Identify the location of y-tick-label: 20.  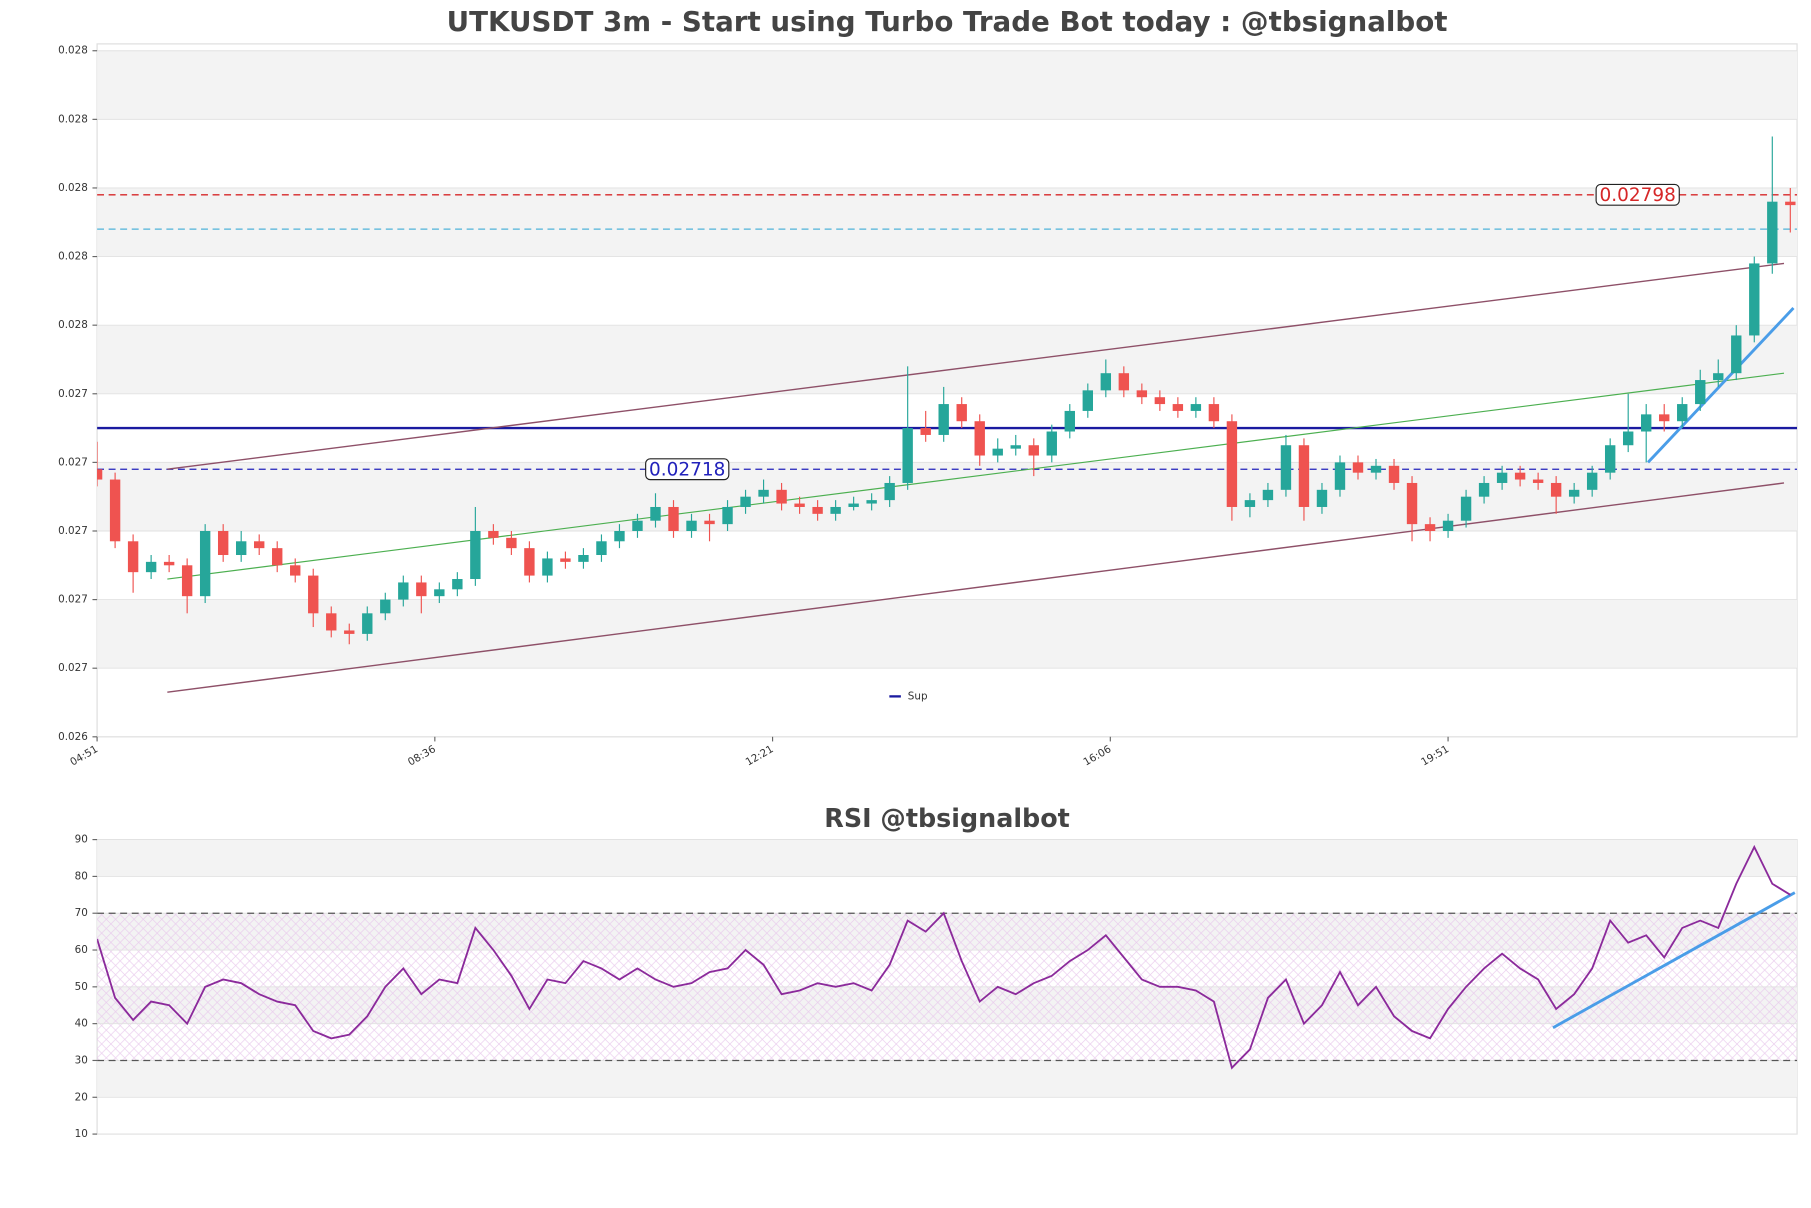
(81, 1097).